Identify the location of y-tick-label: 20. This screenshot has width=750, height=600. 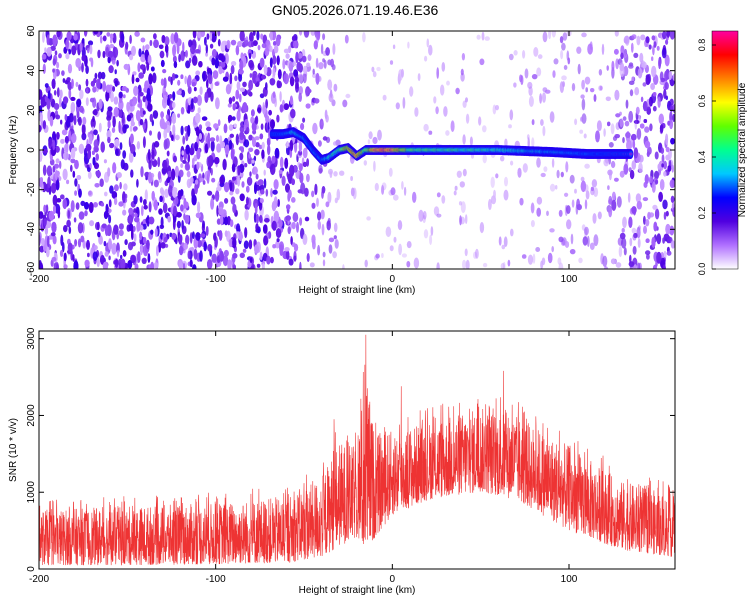
(31, 110).